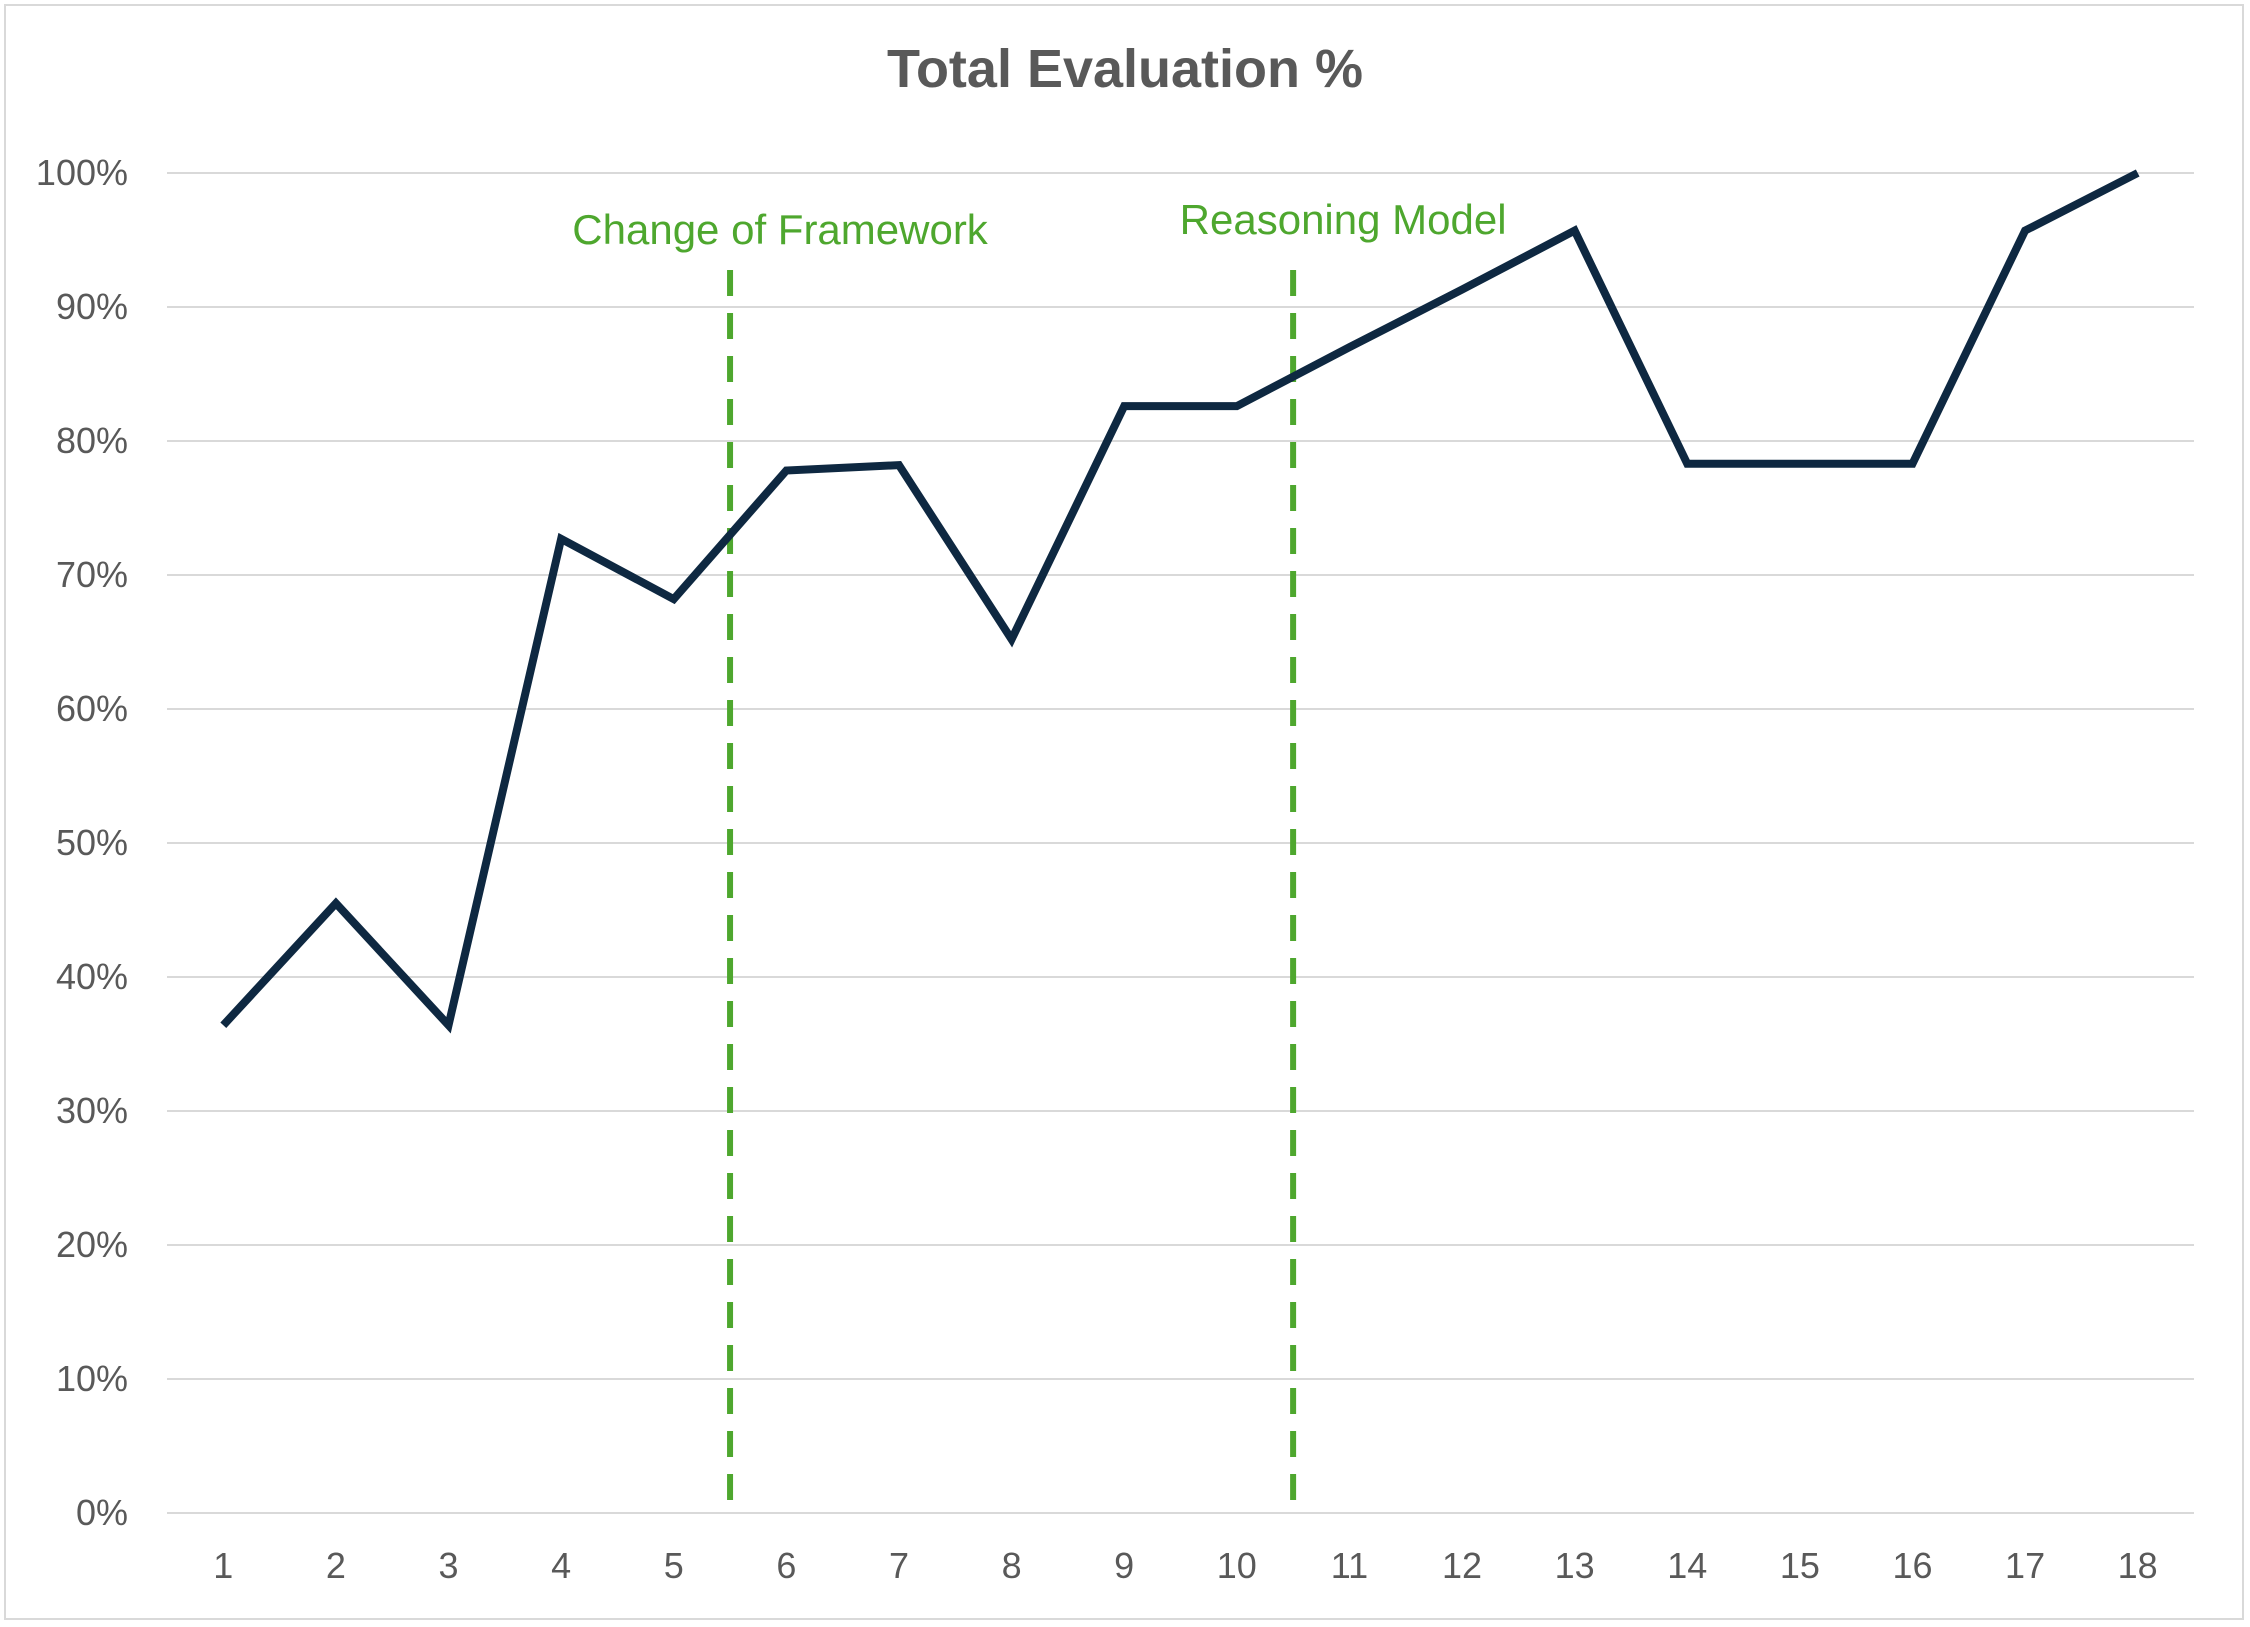  I want to click on y-axis-ticks: 0% 10% 20% 30% 40% 50% 60% 70% 80% 90% 100%, so click(82, 842).